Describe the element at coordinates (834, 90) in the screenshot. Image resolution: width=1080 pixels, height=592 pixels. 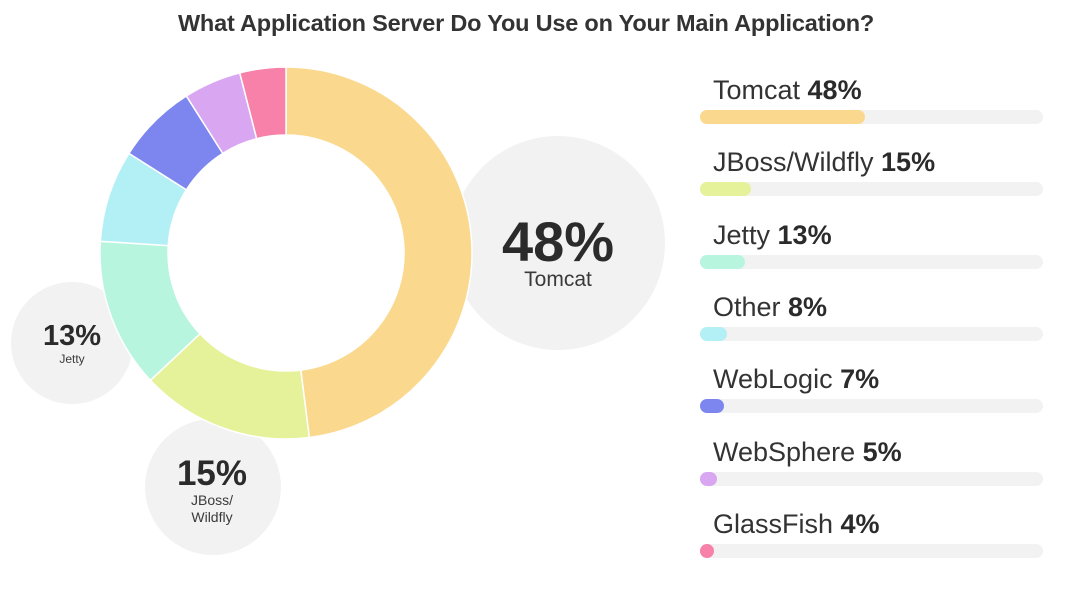
I see `legend-value: 48%` at that location.